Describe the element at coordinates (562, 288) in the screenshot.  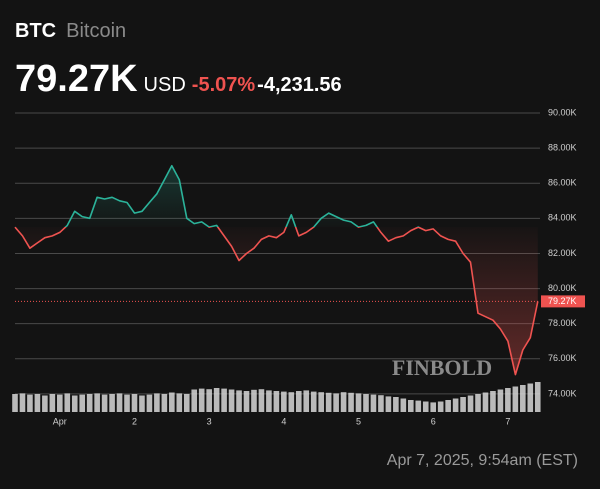
I see `y-tick-label: 80.00K` at that location.